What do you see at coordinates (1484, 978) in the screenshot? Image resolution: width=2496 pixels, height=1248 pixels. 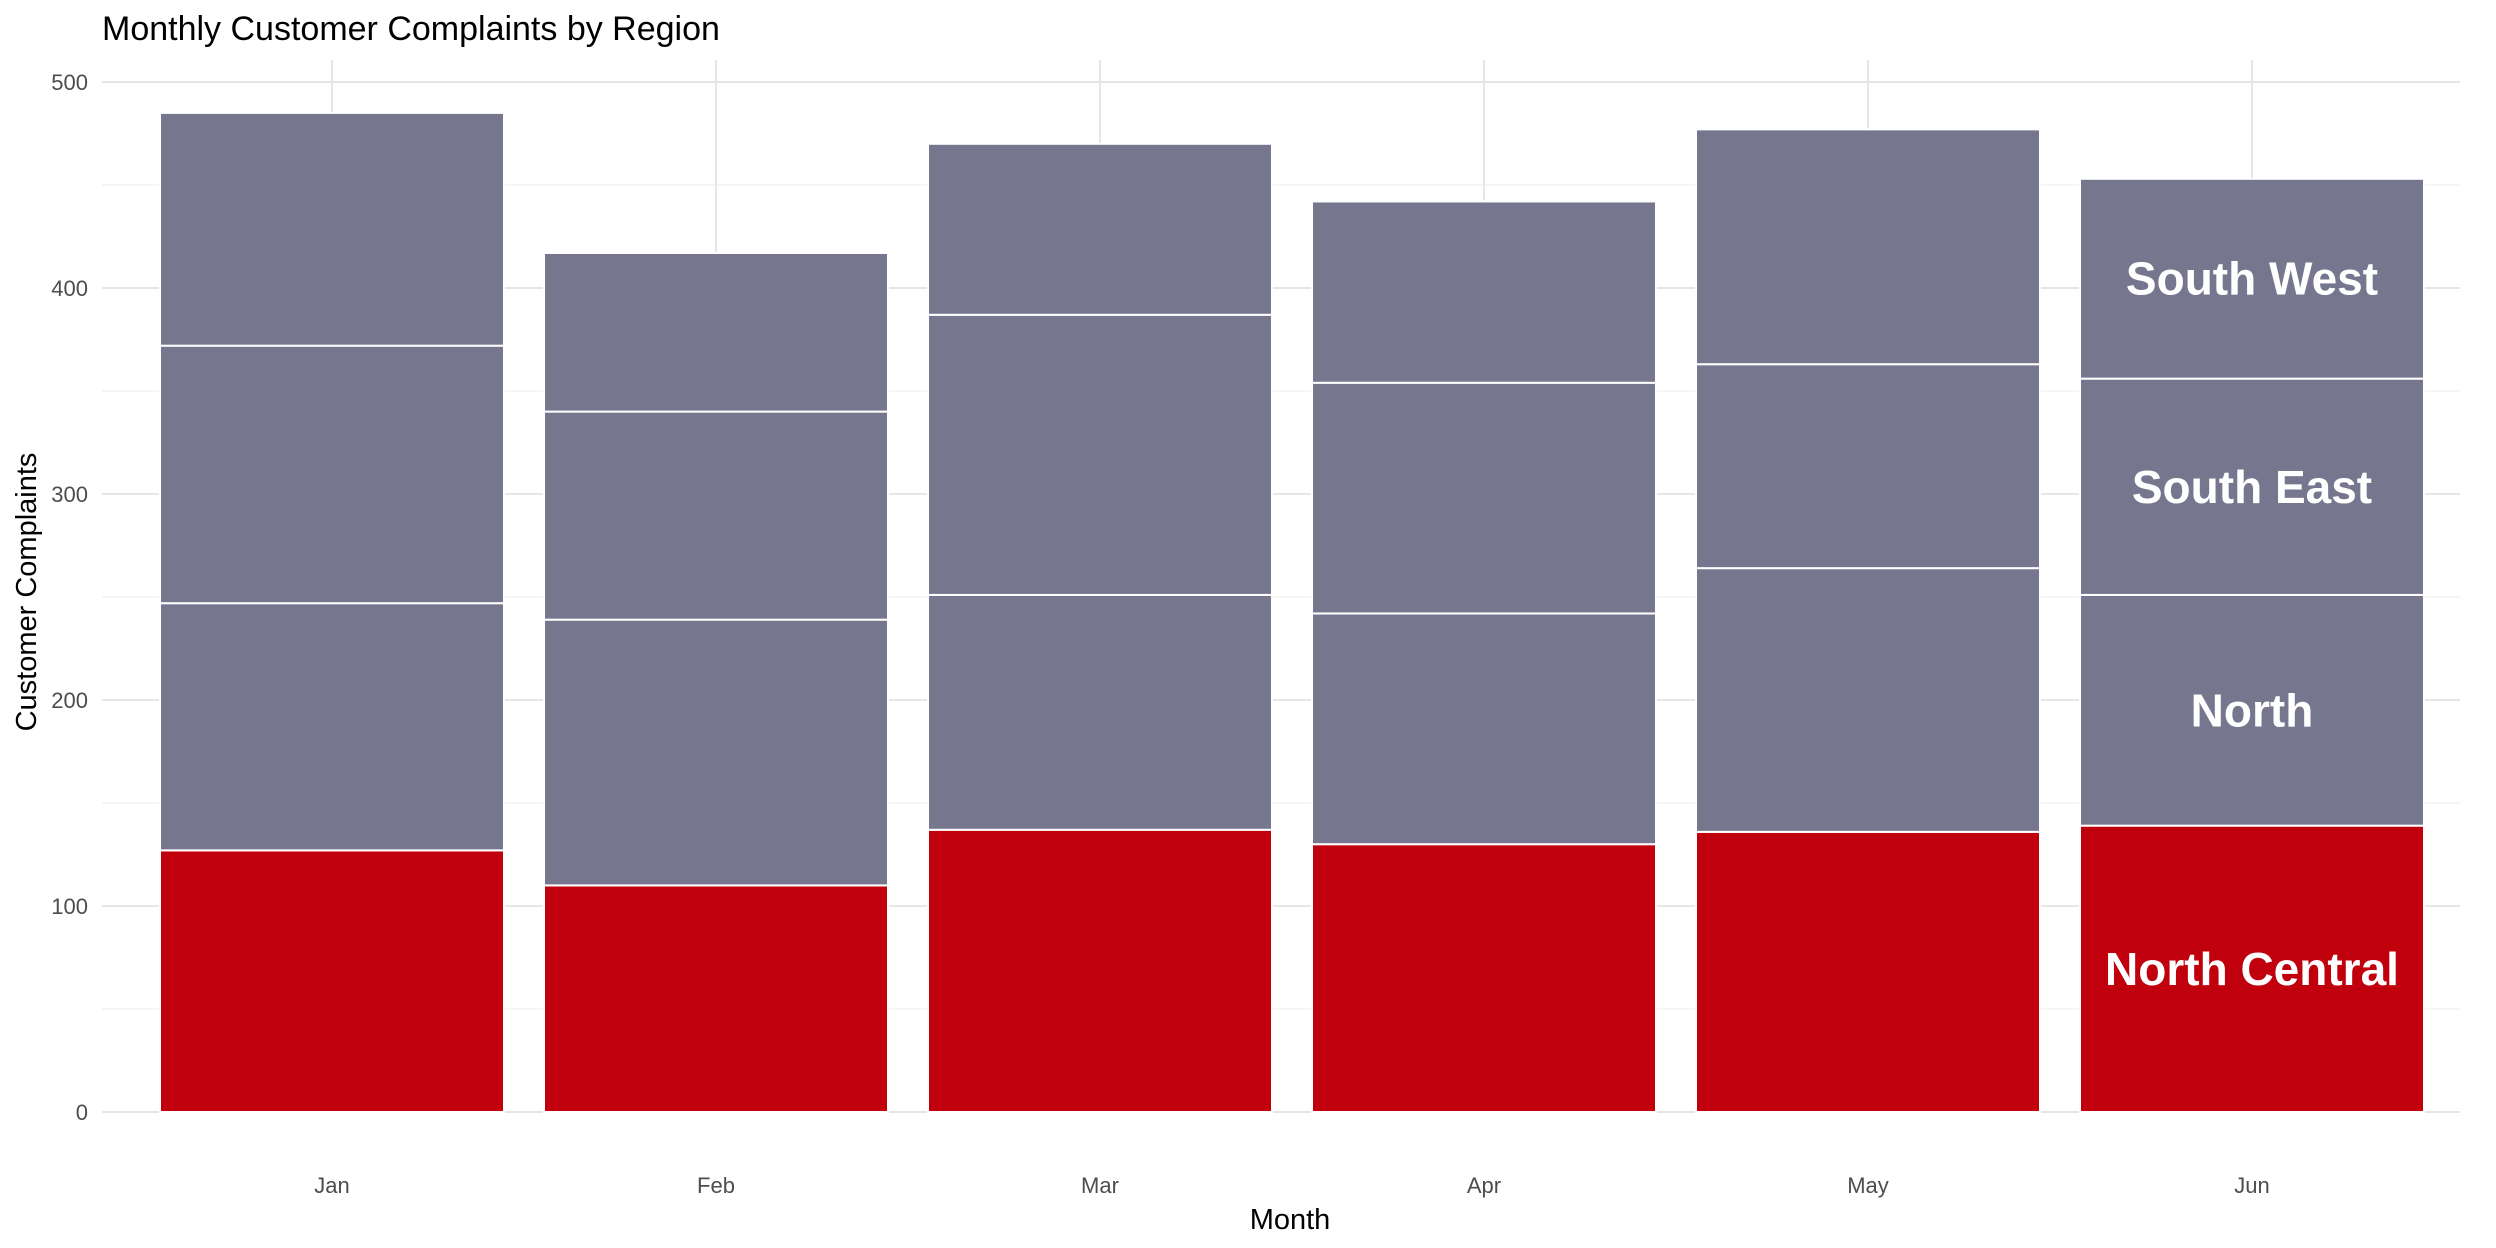 I see `bar-segment-apr-north-central` at bounding box center [1484, 978].